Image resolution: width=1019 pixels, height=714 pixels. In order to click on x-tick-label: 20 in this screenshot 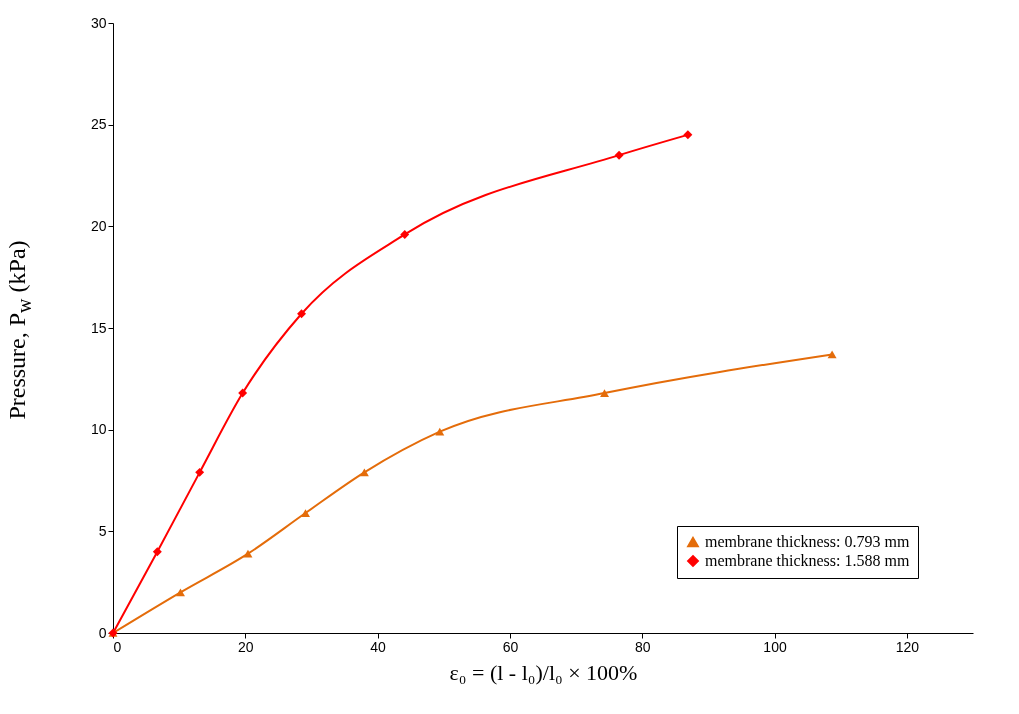, I will do `click(246, 646)`.